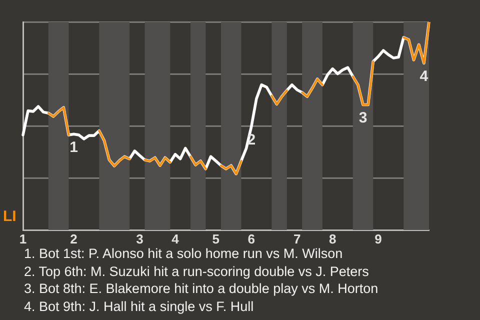  Describe the element at coordinates (139, 307) in the screenshot. I see `text: 4. Bot 9th: J. Hall hit a single vs F. Hull` at that location.